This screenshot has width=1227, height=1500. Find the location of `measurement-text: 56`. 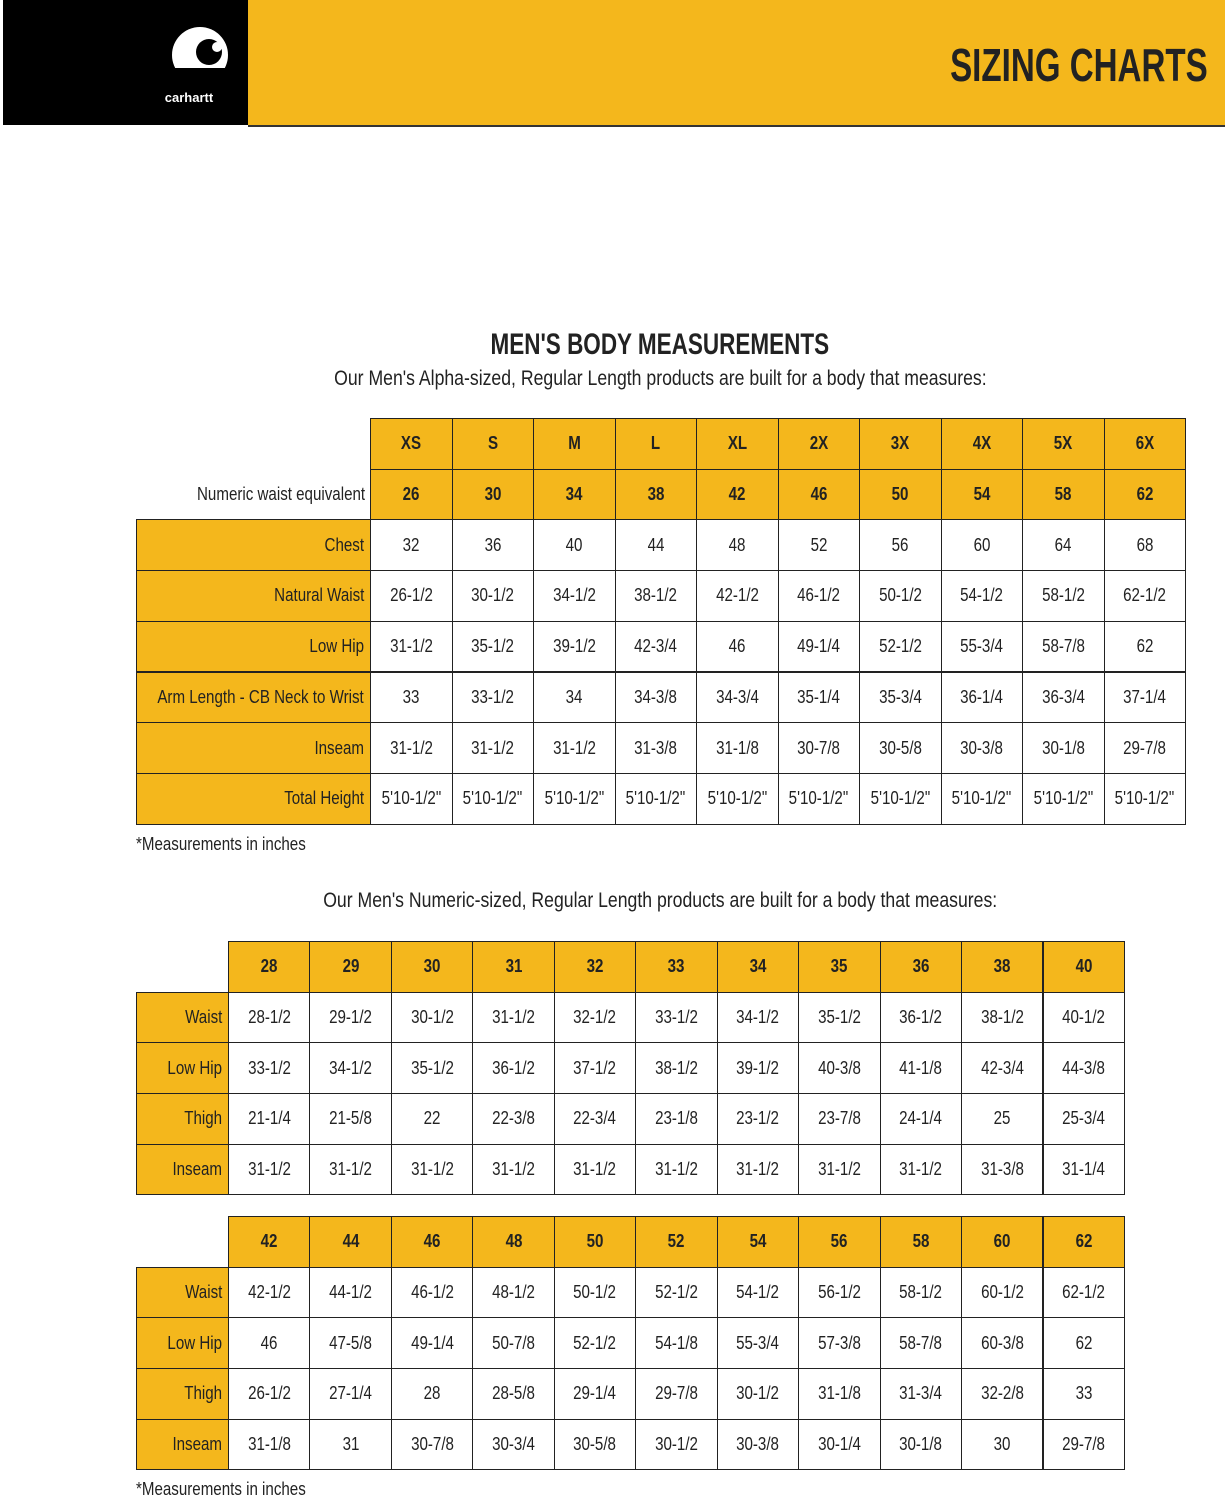

measurement-text: 56 is located at coordinates (900, 544).